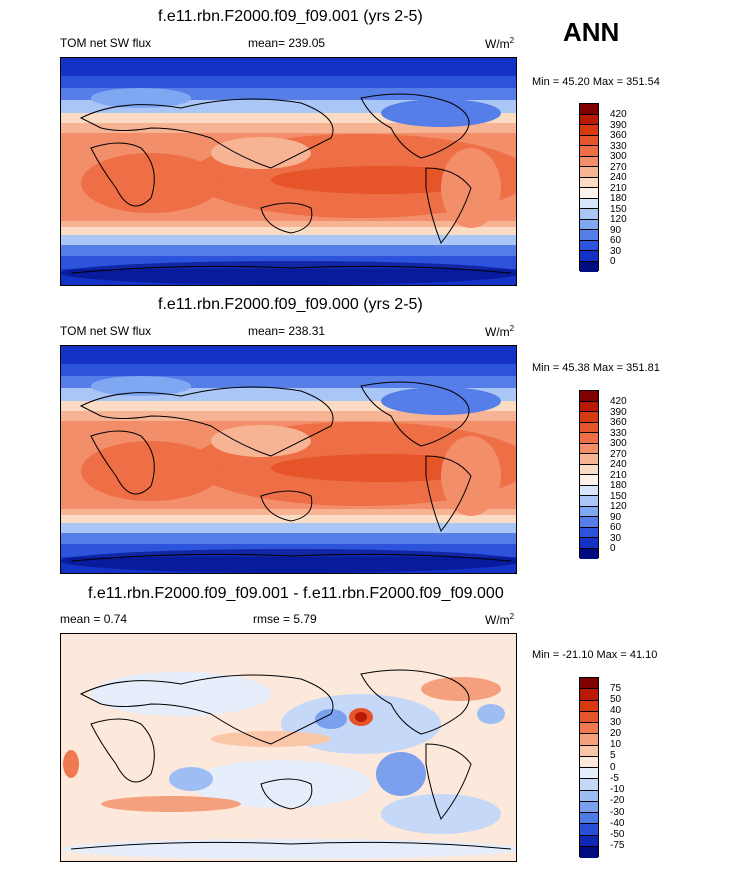  I want to click on panel3-colorbar-label: 0, so click(613, 767).